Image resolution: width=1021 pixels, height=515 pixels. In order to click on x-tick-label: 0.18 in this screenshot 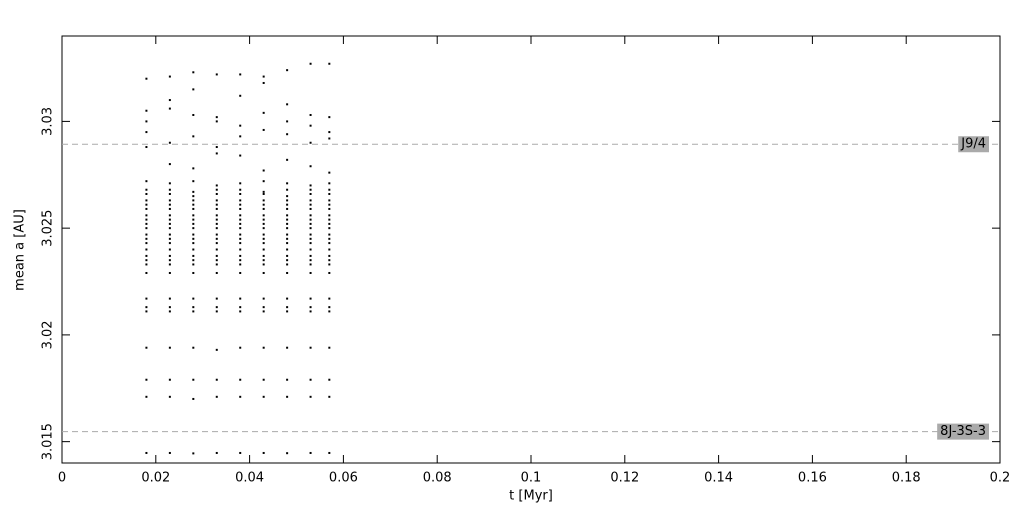, I will do `click(906, 478)`.